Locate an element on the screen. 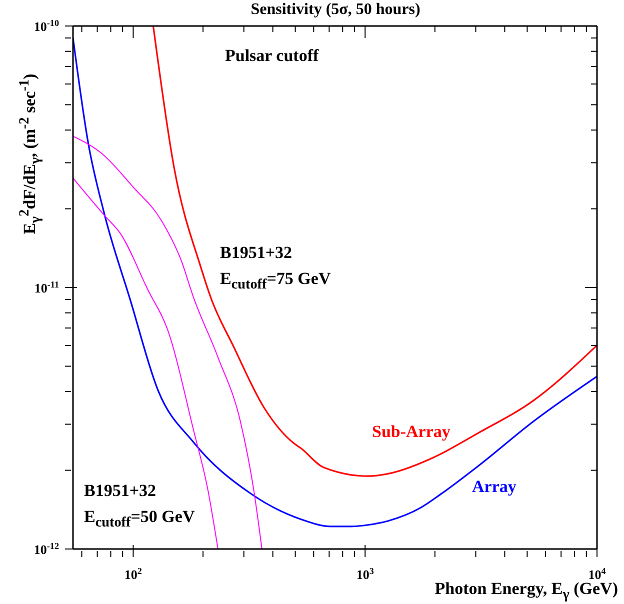 The height and width of the screenshot is (604, 624). chart-title: Sensitivity (5σ, 50 hours) is located at coordinates (335, 9).